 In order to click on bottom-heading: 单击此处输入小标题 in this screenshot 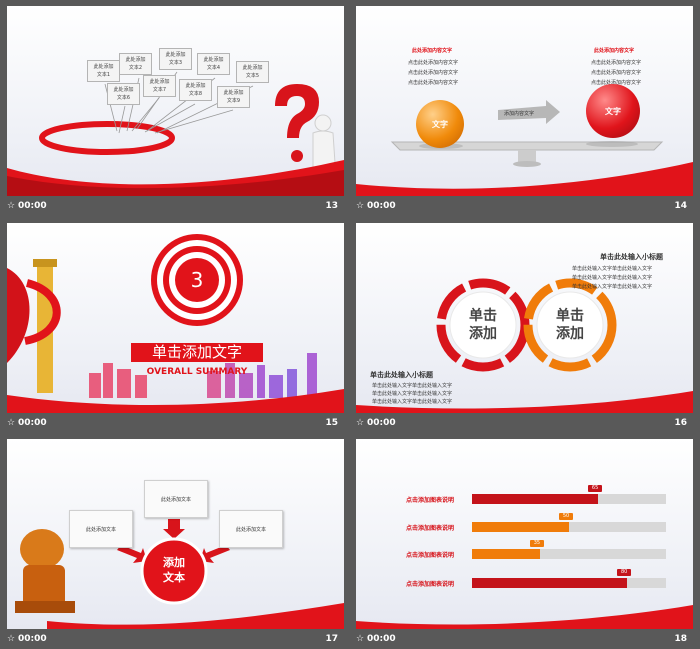, I will do `click(401, 375)`.